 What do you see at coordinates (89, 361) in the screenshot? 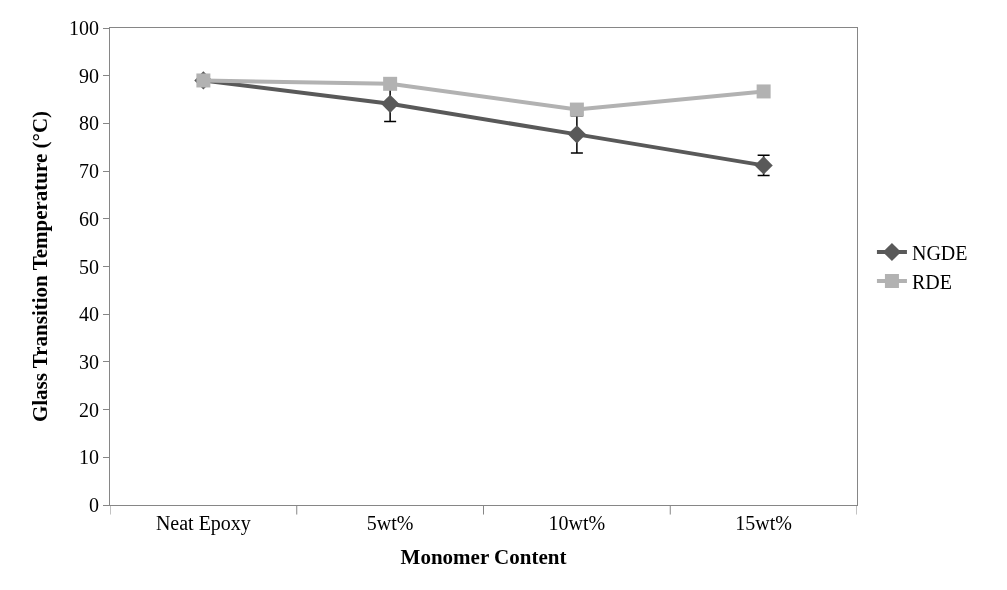
I see `y-tick-label: 30` at bounding box center [89, 361].